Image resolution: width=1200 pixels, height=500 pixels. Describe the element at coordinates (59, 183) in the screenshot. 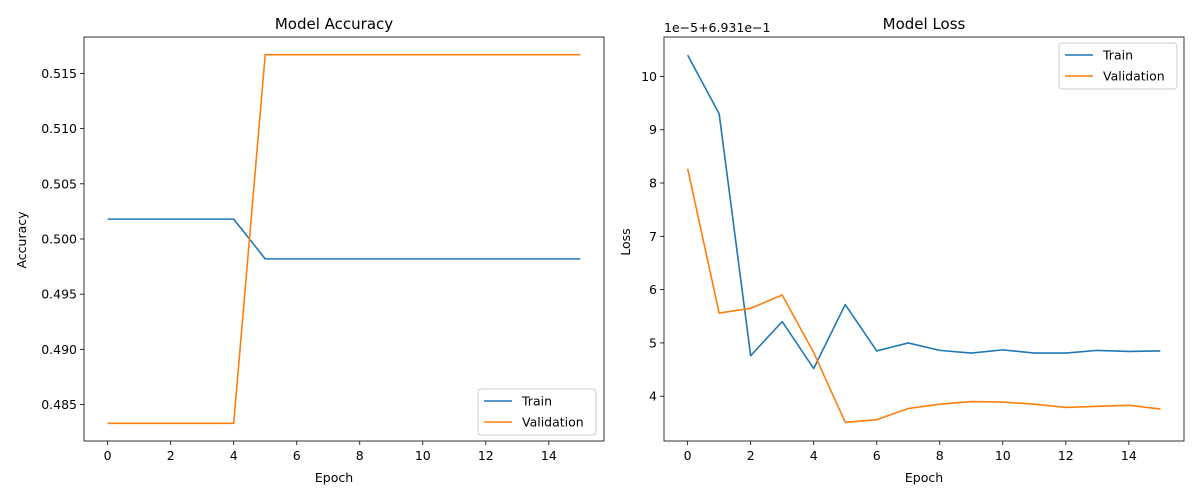

I see `accuracy-y-tick-label: 0.505` at that location.